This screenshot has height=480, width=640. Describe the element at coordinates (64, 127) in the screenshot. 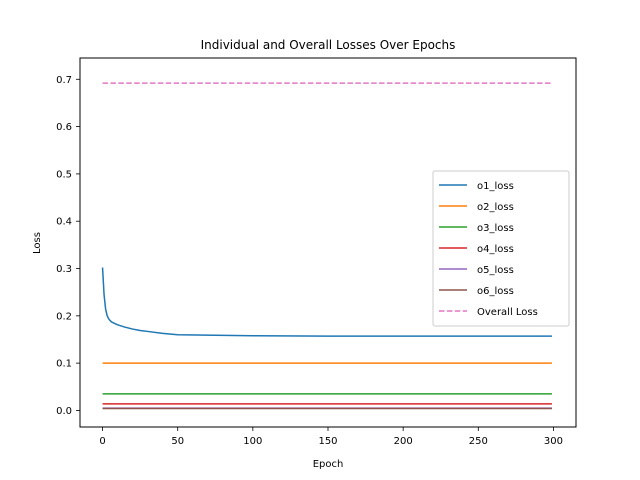

I see `y-tick-label-6: 0.6` at that location.